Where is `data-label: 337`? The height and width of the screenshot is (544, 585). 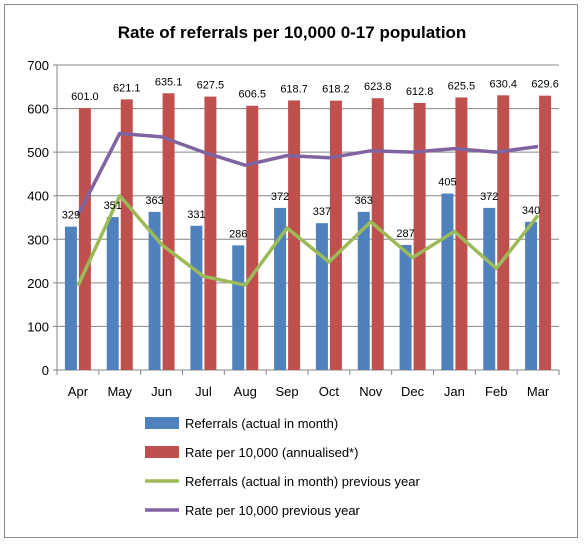
data-label: 337 is located at coordinates (322, 212).